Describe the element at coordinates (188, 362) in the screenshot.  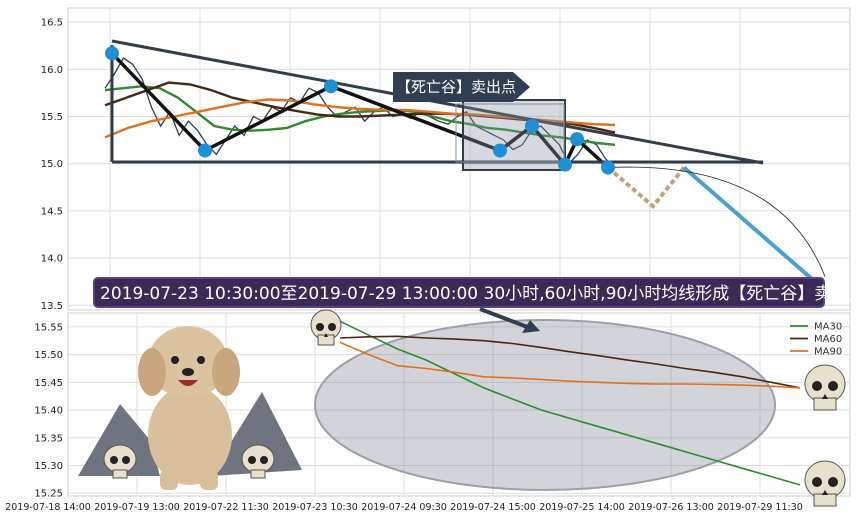
I see `dog-head` at that location.